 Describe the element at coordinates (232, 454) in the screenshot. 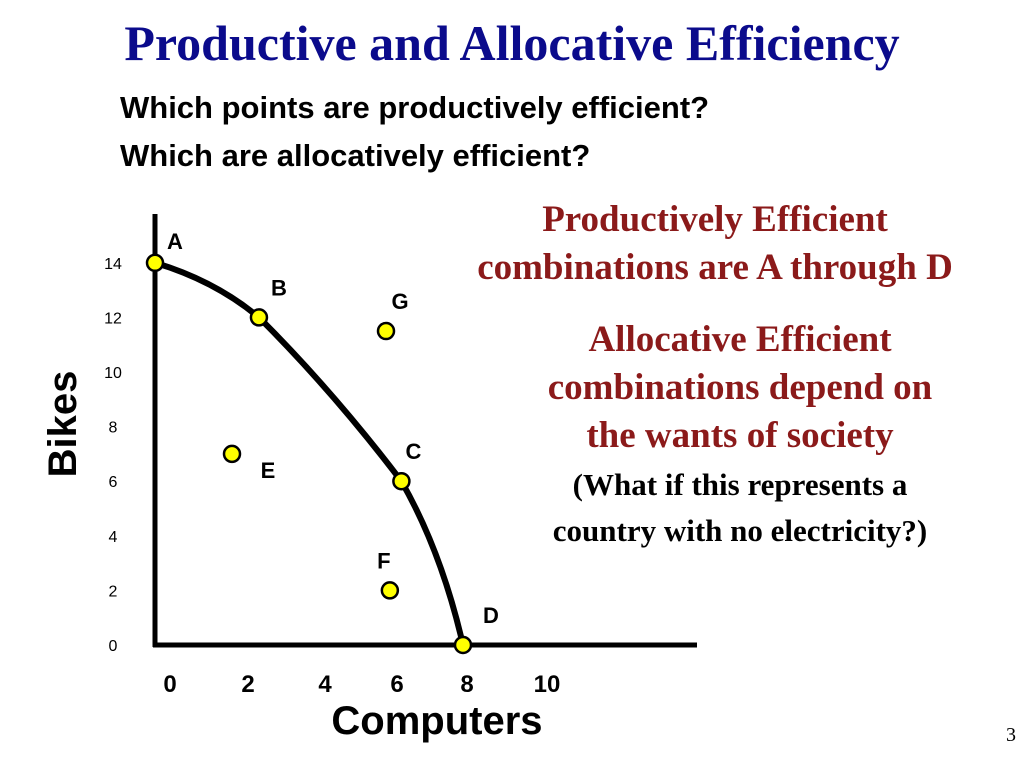

I see `point-e` at that location.